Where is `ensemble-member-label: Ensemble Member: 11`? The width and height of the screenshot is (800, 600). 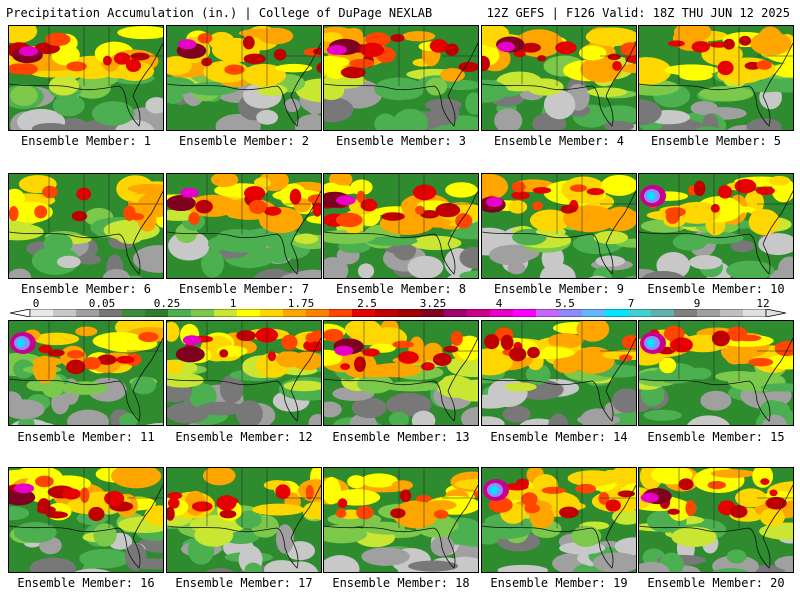
ensemble-member-label: Ensemble Member: 11 is located at coordinates (86, 437).